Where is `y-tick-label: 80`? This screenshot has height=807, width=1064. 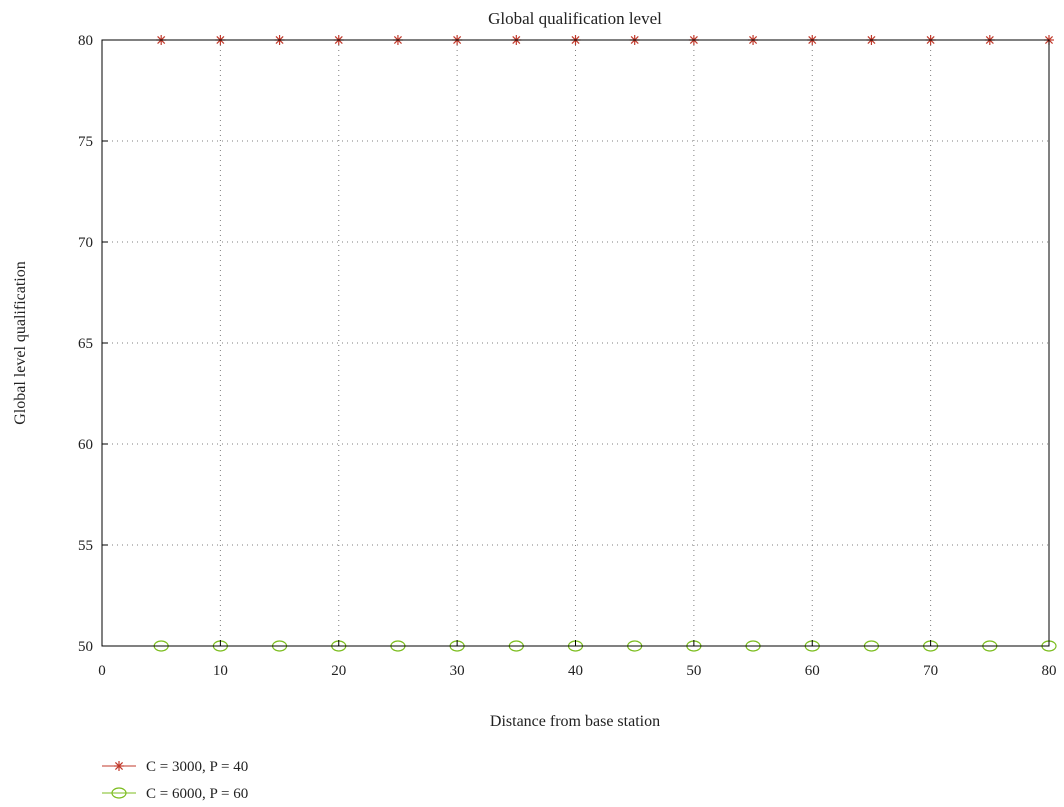
y-tick-label: 80 is located at coordinates (85, 41).